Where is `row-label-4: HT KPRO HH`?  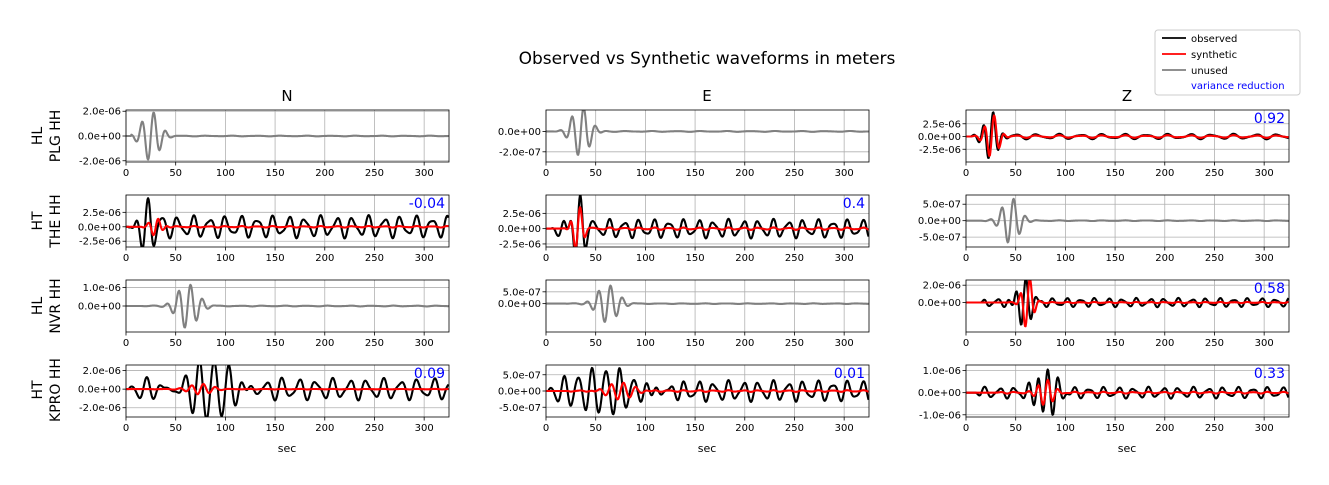
row-label-4: HT KPRO HH is located at coordinates (47, 390).